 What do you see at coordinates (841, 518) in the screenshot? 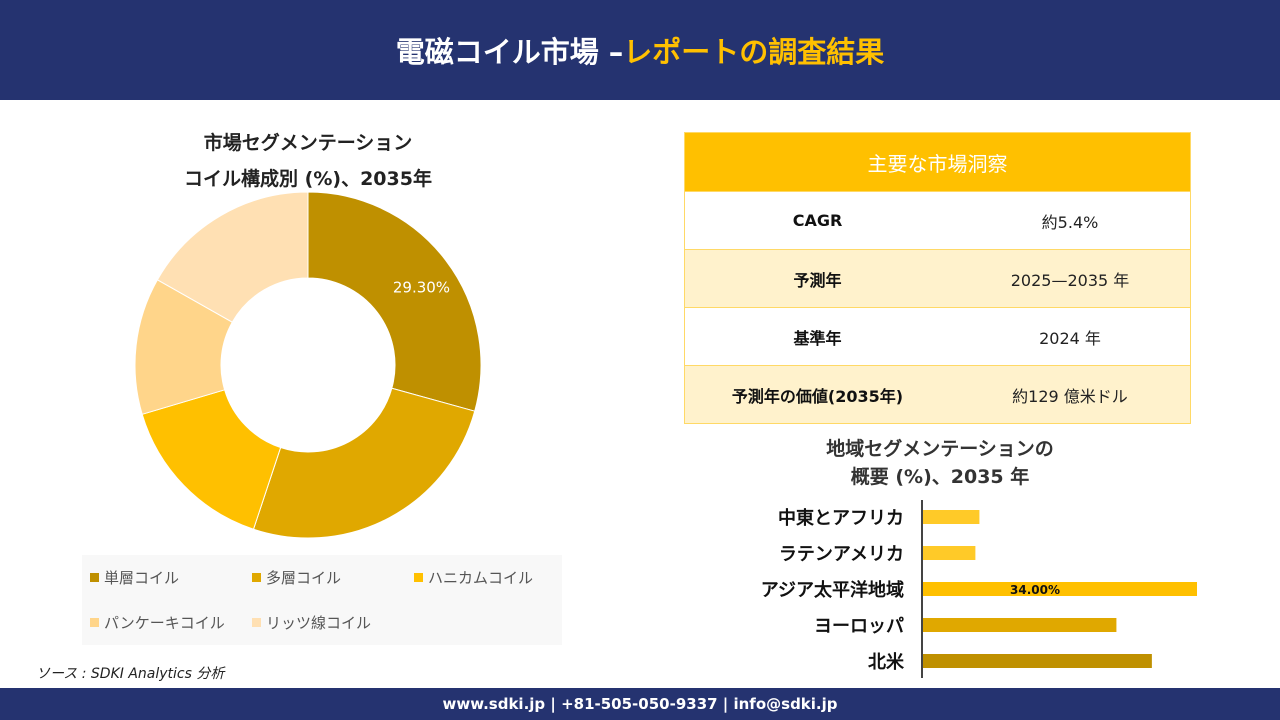
I see `bar-category-label: 中東とアフリカ` at bounding box center [841, 518].